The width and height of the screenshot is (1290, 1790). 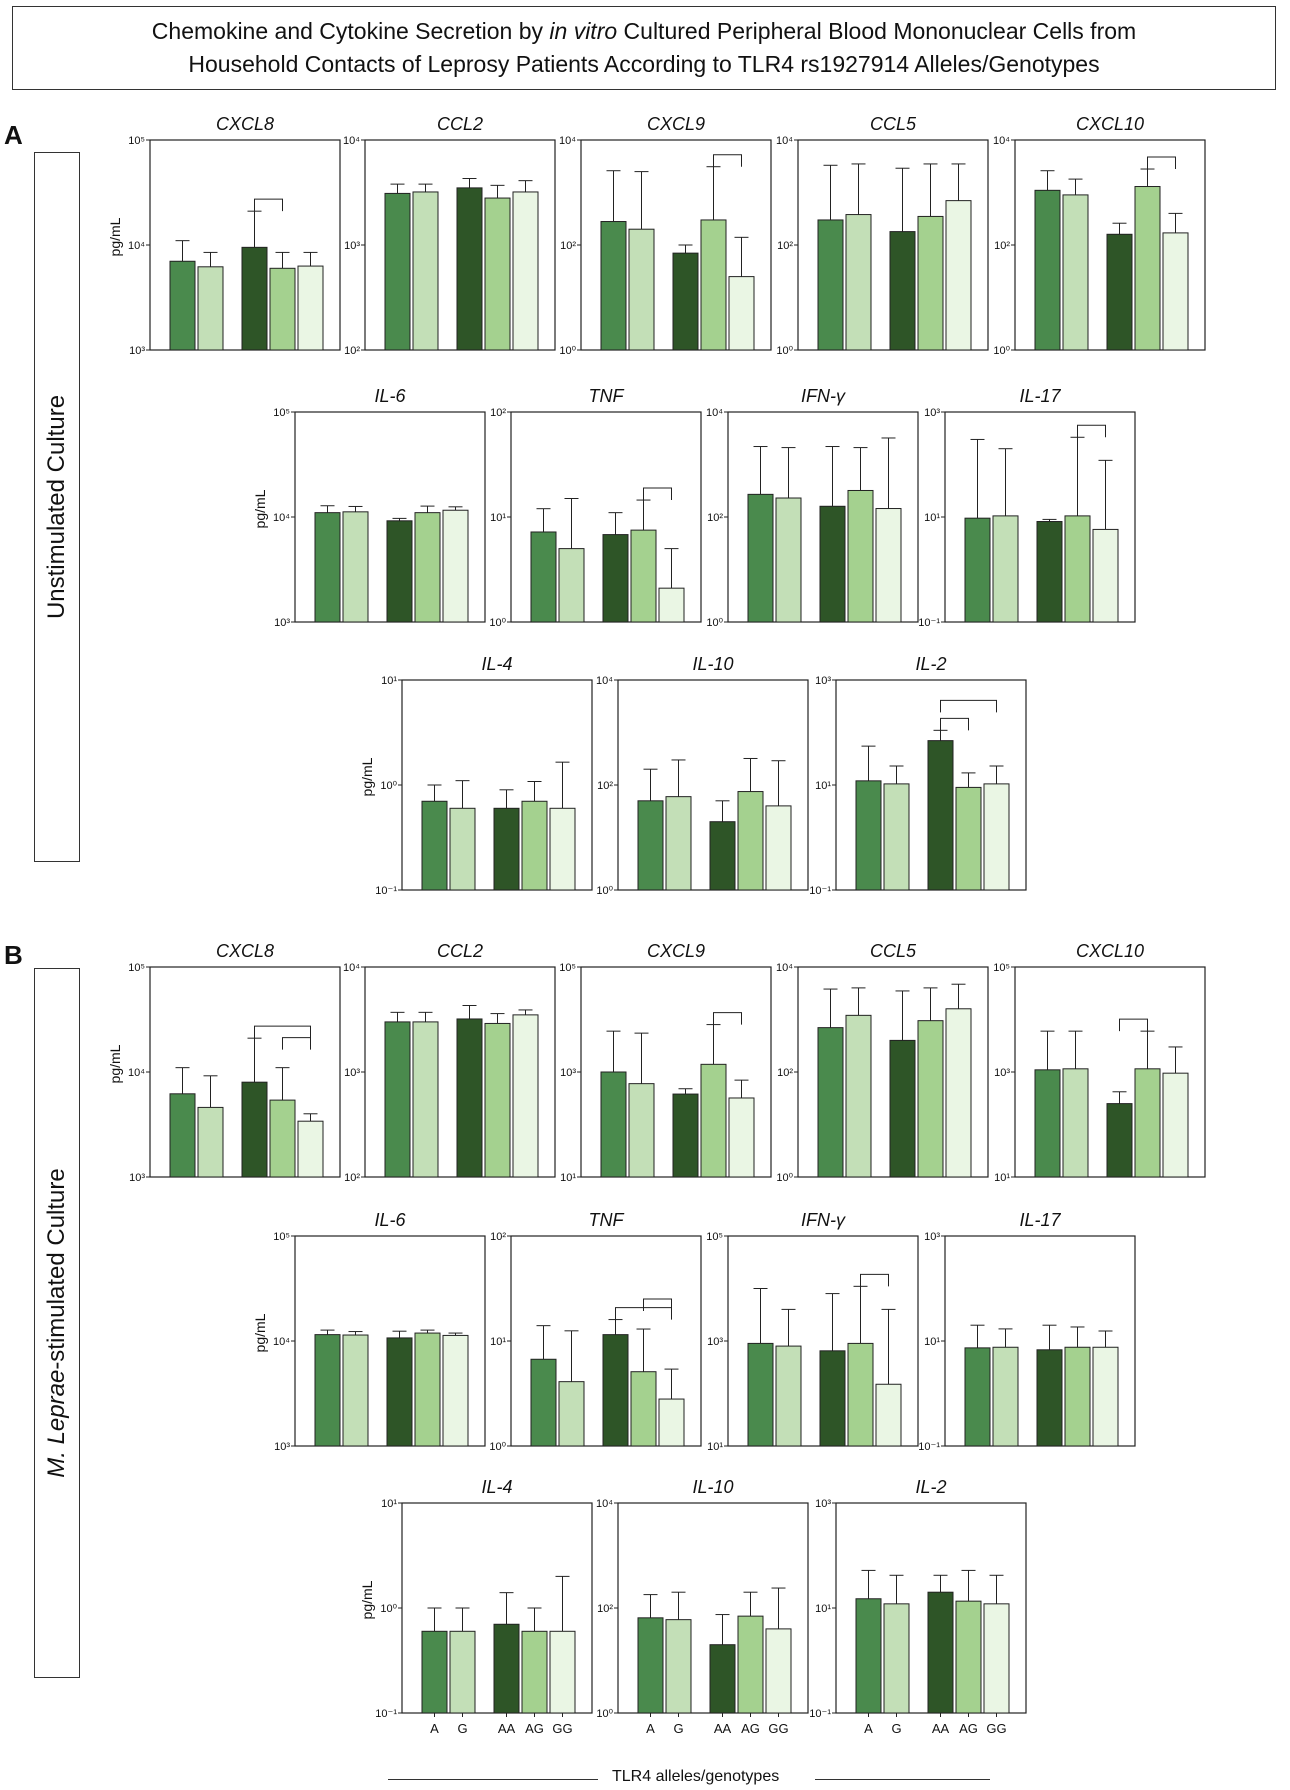 What do you see at coordinates (369, 507) in the screenshot?
I see `chart-A-il-6: IL-6 10³ 10⁴ 10⁵ pg/mL` at bounding box center [369, 507].